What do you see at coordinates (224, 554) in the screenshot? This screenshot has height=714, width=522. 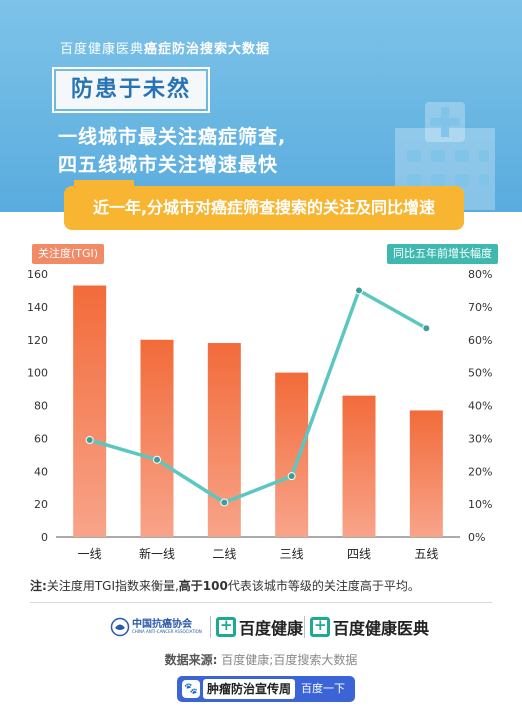 I see `x-tick-label: 二线` at bounding box center [224, 554].